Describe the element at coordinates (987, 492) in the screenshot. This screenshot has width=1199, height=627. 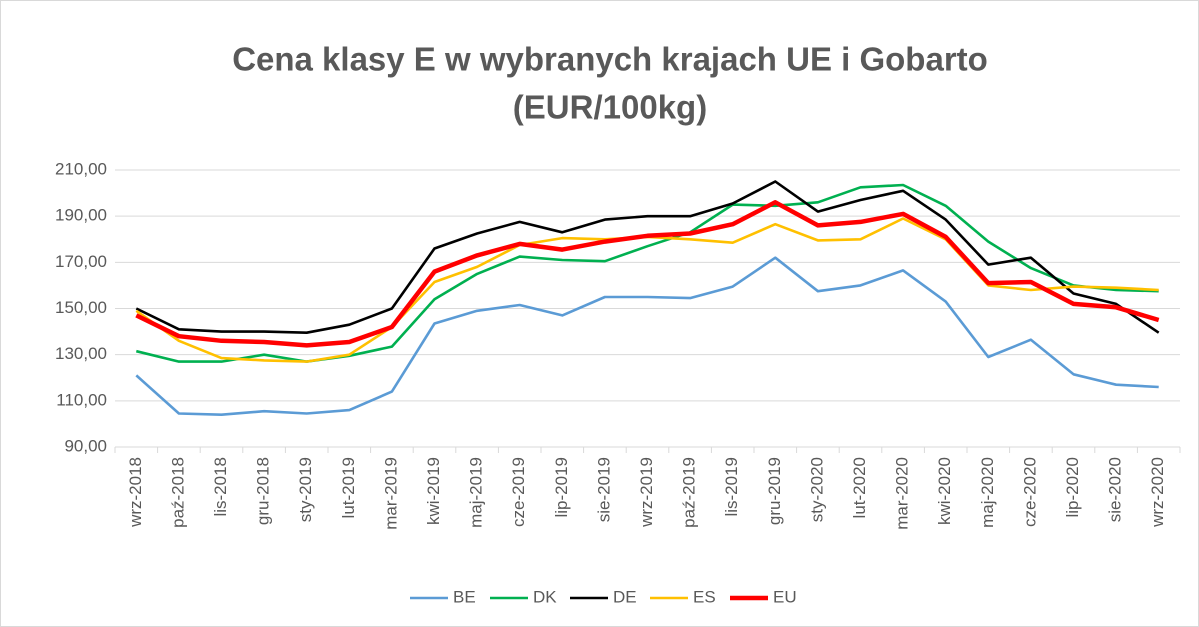
I see `x-tick-label: maj-2020` at that location.